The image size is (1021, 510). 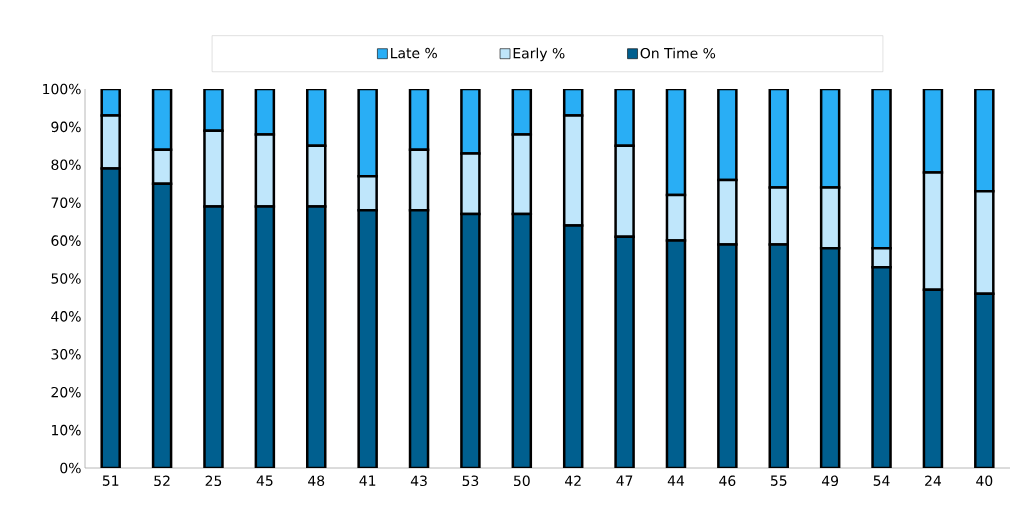 What do you see at coordinates (66, 316) in the screenshot?
I see `y-tick-label: 40%` at bounding box center [66, 316].